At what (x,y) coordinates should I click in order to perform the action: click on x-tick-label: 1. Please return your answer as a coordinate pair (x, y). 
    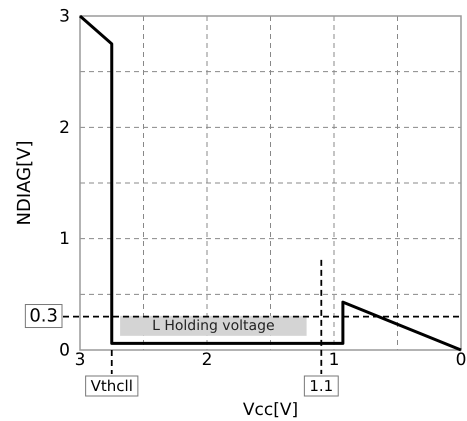
    Looking at the image, I should click on (334, 360).